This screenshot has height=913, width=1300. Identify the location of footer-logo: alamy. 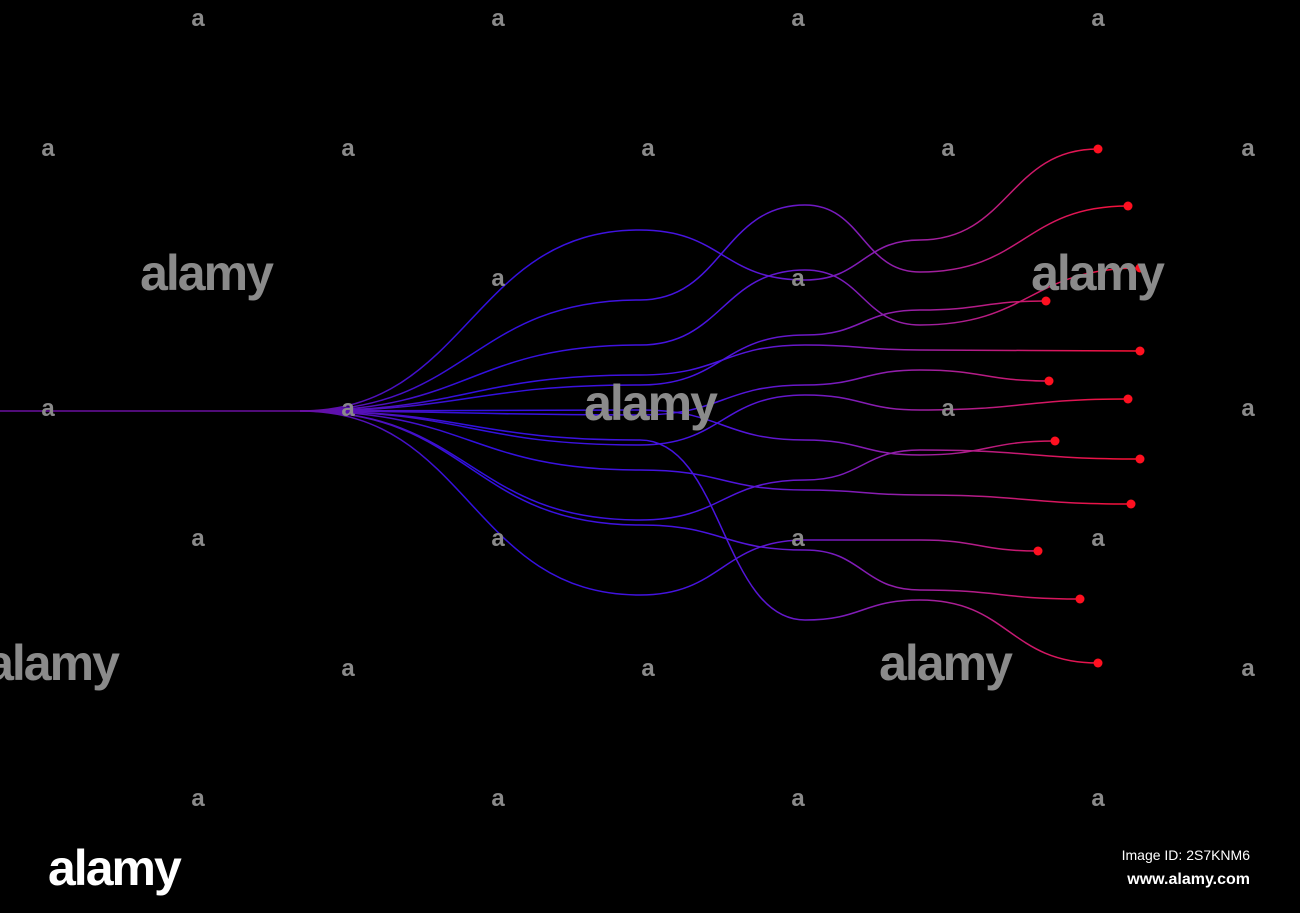
(115, 868).